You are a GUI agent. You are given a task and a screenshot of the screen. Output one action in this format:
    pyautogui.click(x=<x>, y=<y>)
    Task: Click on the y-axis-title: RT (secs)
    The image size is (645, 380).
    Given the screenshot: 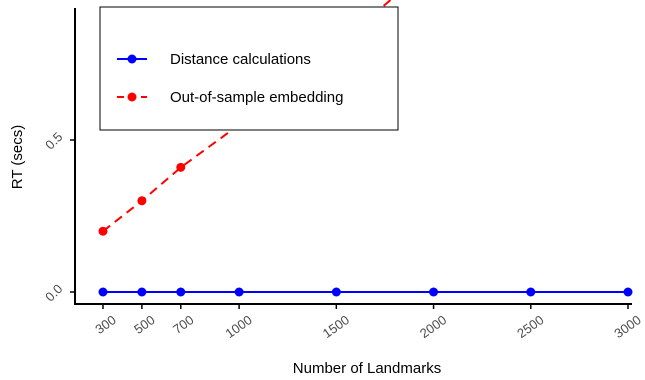 What is the action you would take?
    pyautogui.click(x=17, y=157)
    